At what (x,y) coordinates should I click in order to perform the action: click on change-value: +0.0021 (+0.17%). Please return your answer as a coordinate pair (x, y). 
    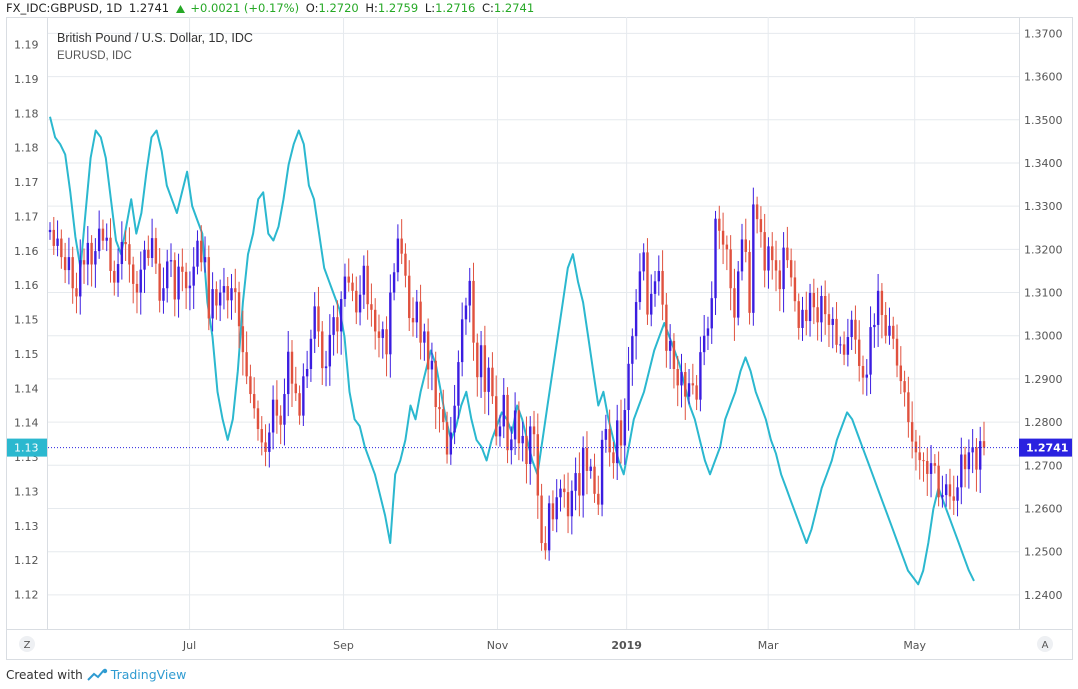
    Looking at the image, I should click on (245, 8).